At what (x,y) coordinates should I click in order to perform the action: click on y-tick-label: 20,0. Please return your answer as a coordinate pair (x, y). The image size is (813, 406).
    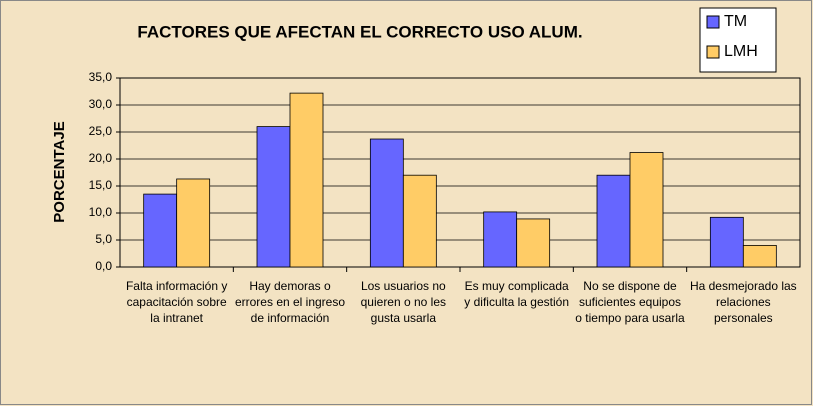
    Looking at the image, I should click on (101, 158).